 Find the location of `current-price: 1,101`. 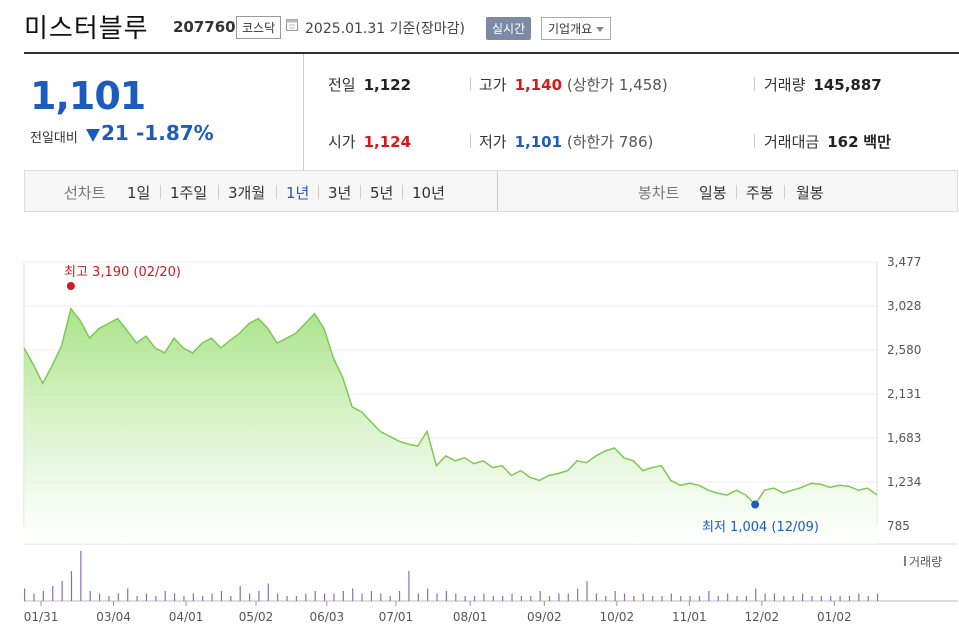

current-price: 1,101 is located at coordinates (88, 96).